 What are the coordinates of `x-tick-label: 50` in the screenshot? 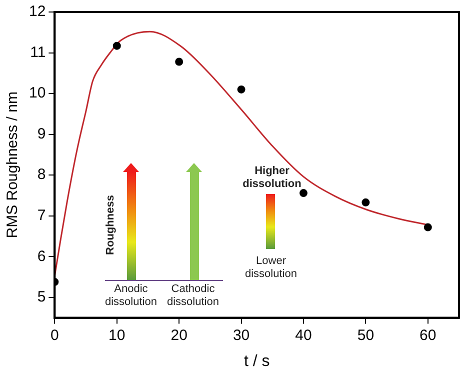 It's located at (365, 335).